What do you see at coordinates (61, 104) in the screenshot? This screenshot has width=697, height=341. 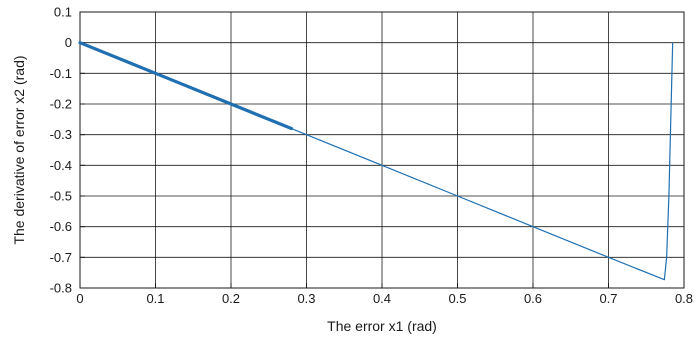 I see `y-tick-label: -0.2` at bounding box center [61, 104].